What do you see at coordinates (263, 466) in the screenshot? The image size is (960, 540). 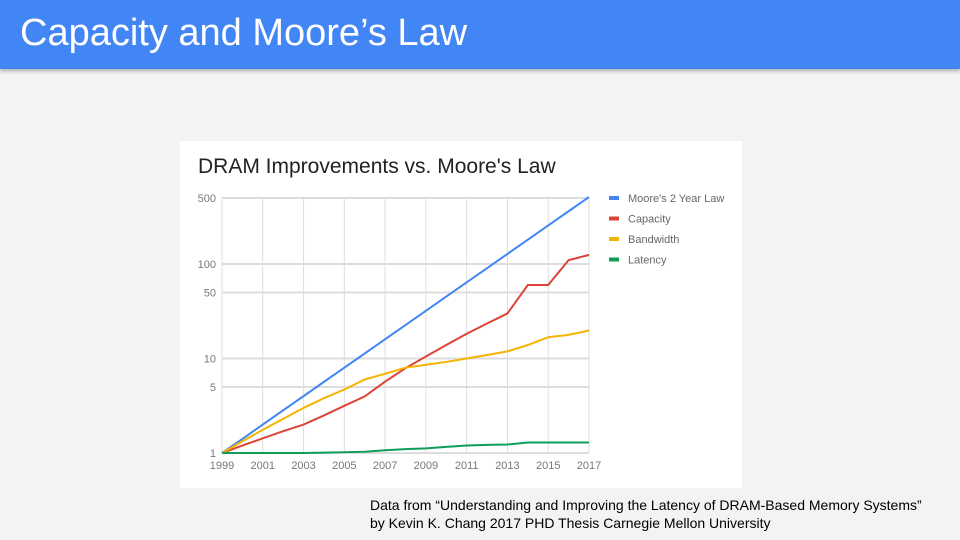 I see `x-tick-label: 2001` at bounding box center [263, 466].